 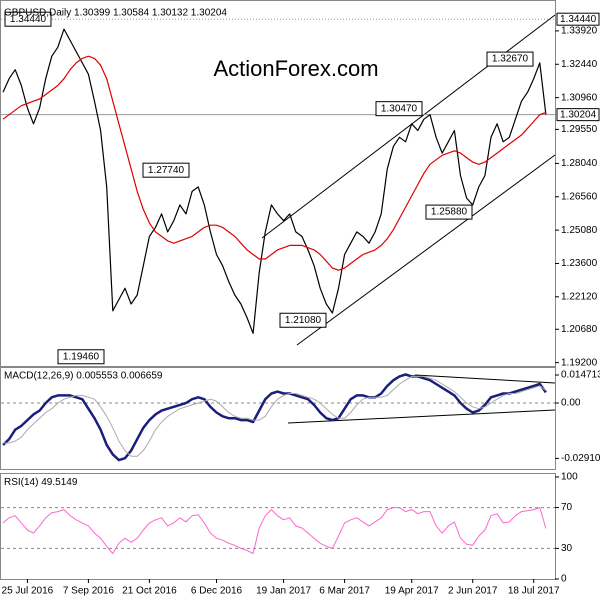 I want to click on x-tick-label: 19 Apr 2017, so click(x=412, y=591).